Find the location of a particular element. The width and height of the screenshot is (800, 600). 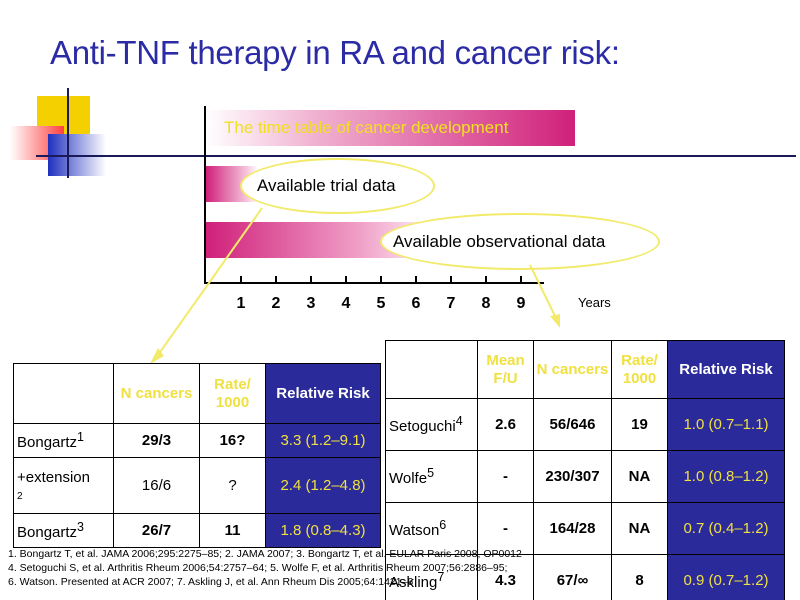

table-row: Setoguchi4 2.6 56/646 19 1.0 (0.7–1.1) is located at coordinates (585, 424).